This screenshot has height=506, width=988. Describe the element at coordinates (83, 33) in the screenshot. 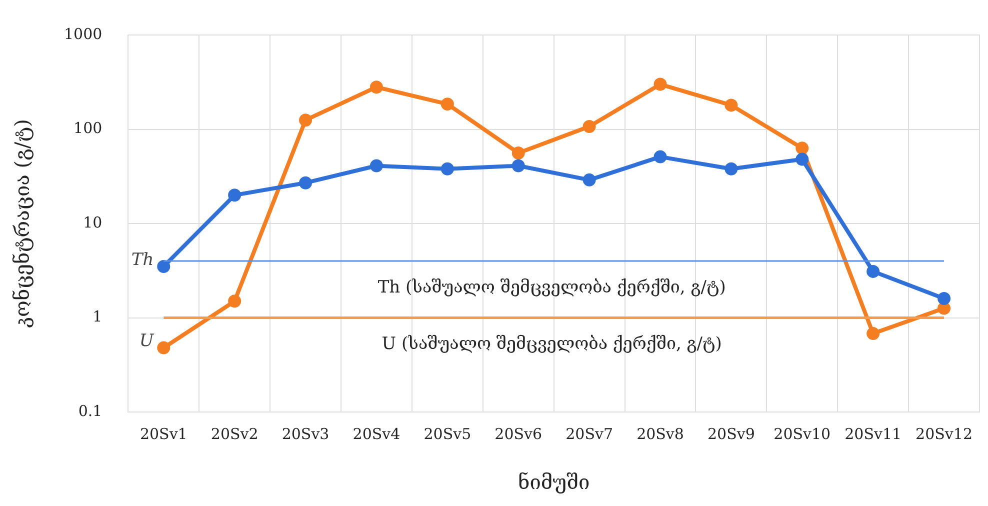

I see `y-tick-label: 1000` at that location.